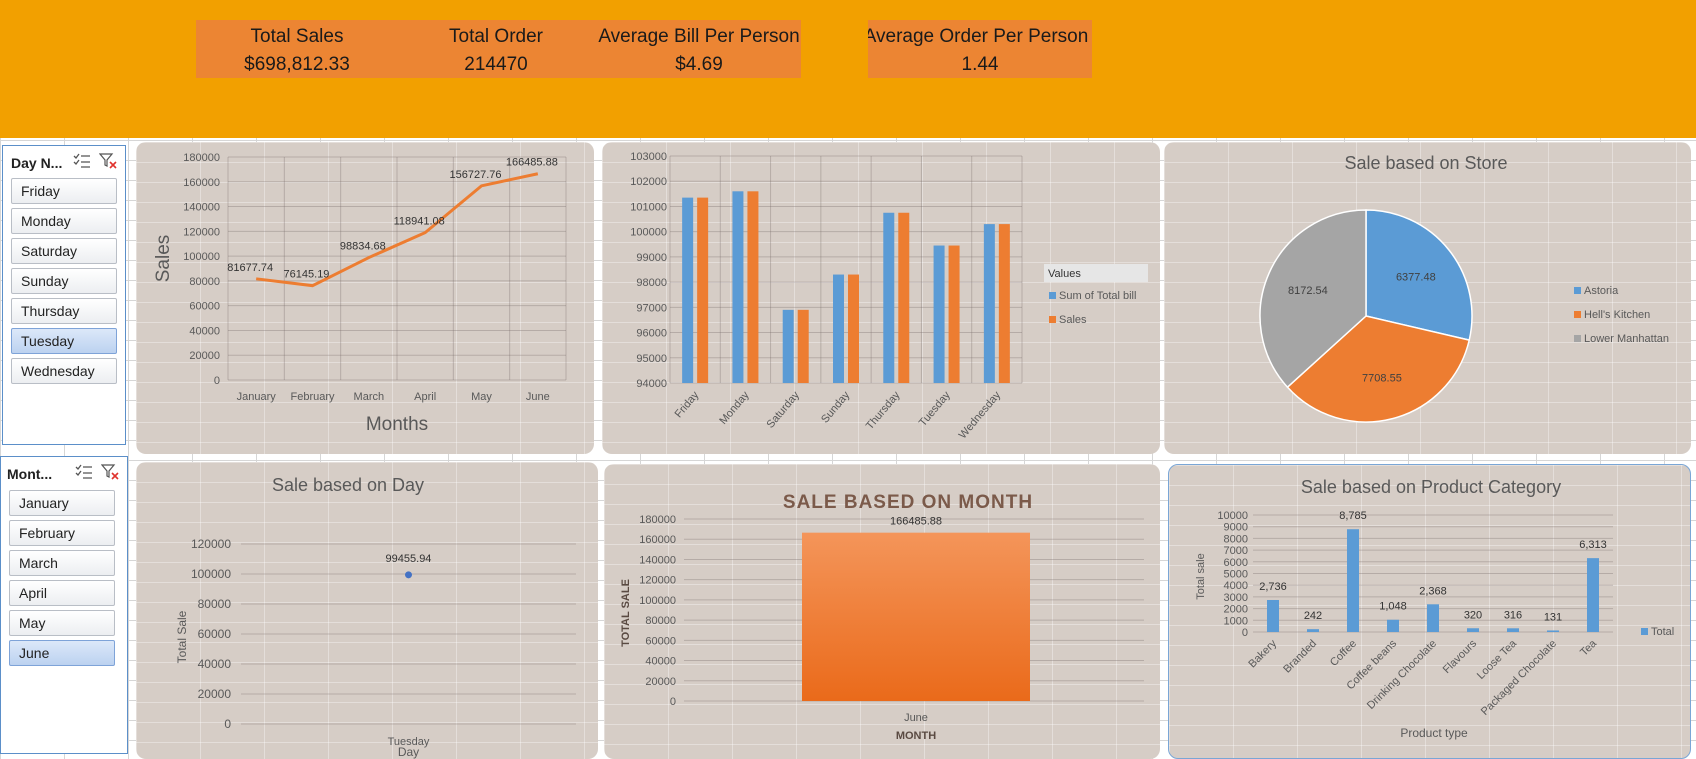 This screenshot has height=759, width=1696. I want to click on data-label: 118941.08, so click(419, 222).